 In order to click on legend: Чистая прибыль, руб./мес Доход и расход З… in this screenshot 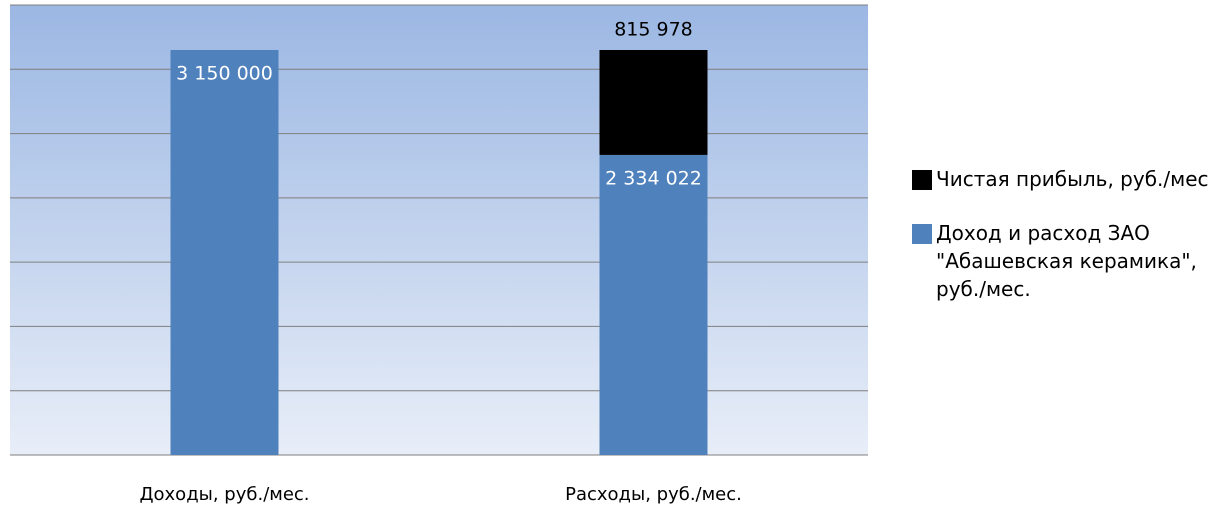, I will do `click(1062, 247)`.